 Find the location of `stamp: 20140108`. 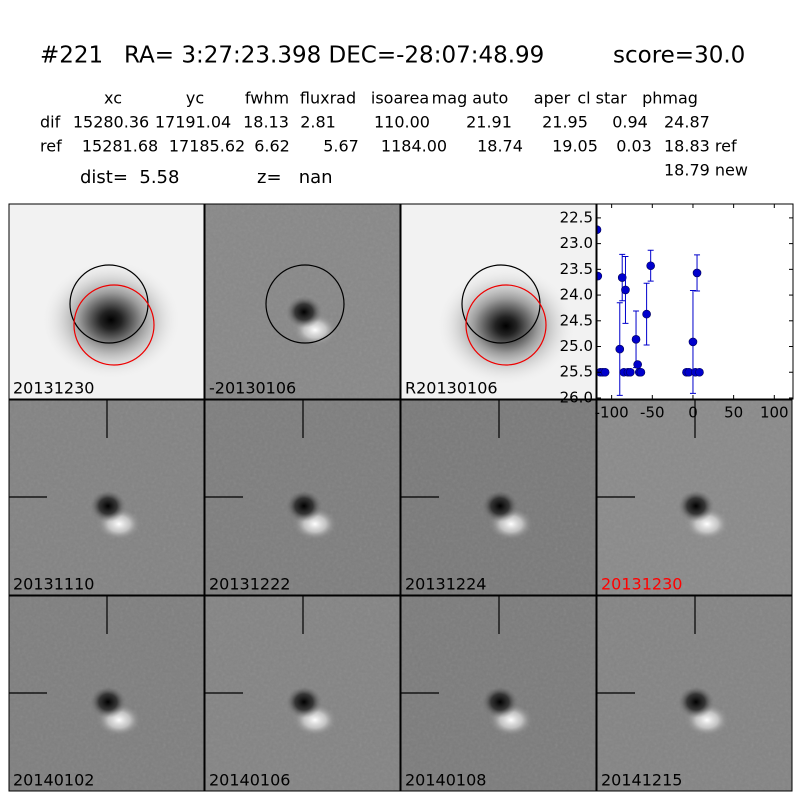

stamp: 20140108 is located at coordinates (498, 693).